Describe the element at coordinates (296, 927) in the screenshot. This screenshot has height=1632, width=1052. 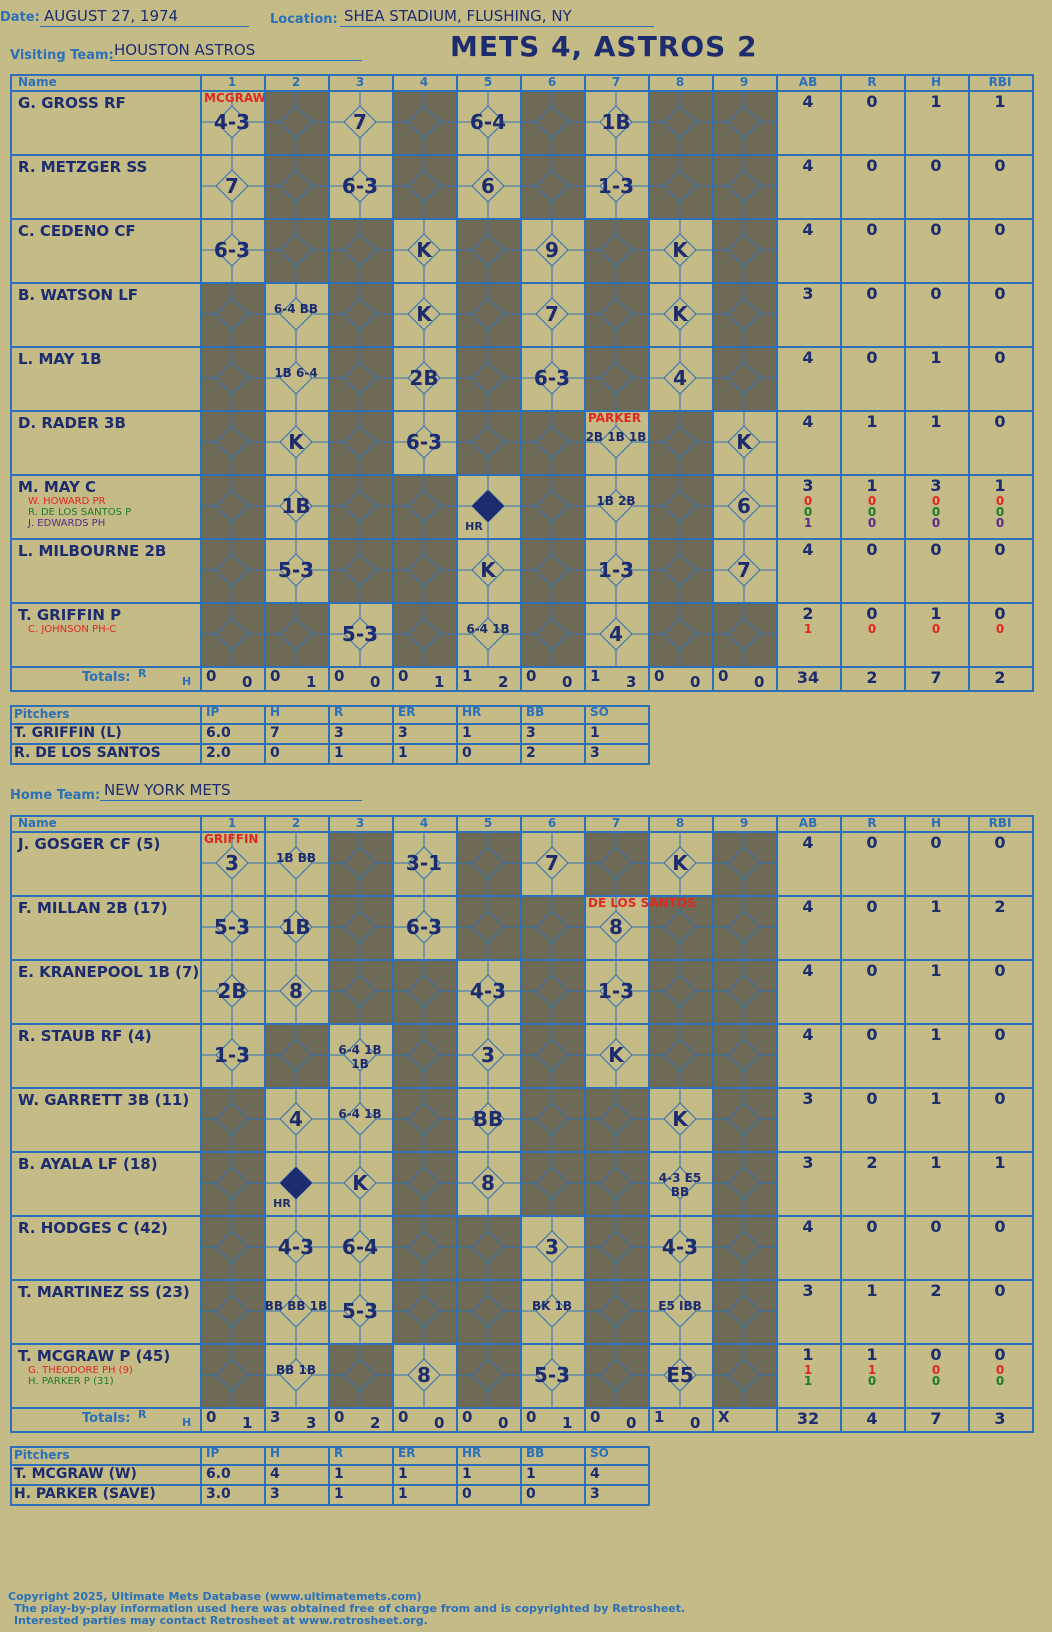
I see `play-mark: 1B` at that location.